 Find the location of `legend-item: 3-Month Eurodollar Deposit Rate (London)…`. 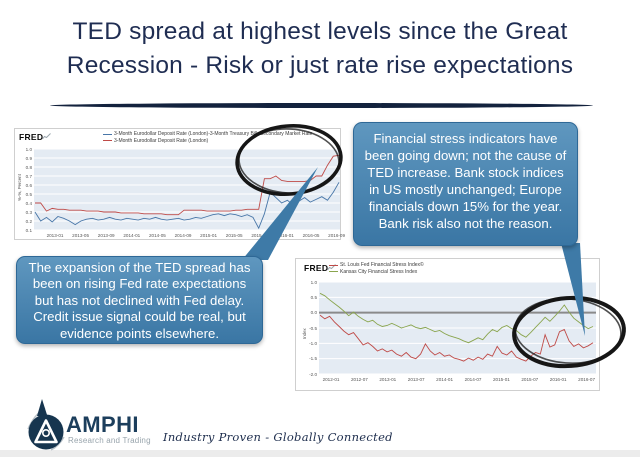

legend-item: 3-Month Eurodollar Deposit Rate (London)… is located at coordinates (207, 134).